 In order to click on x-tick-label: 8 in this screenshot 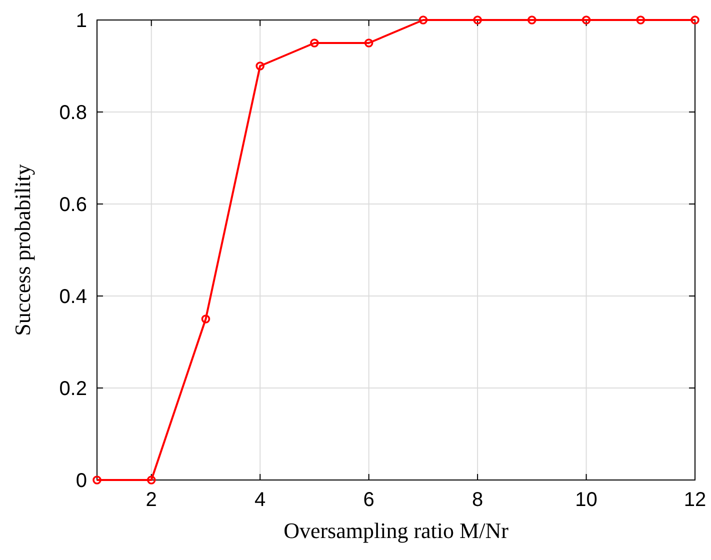, I will do `click(478, 500)`.